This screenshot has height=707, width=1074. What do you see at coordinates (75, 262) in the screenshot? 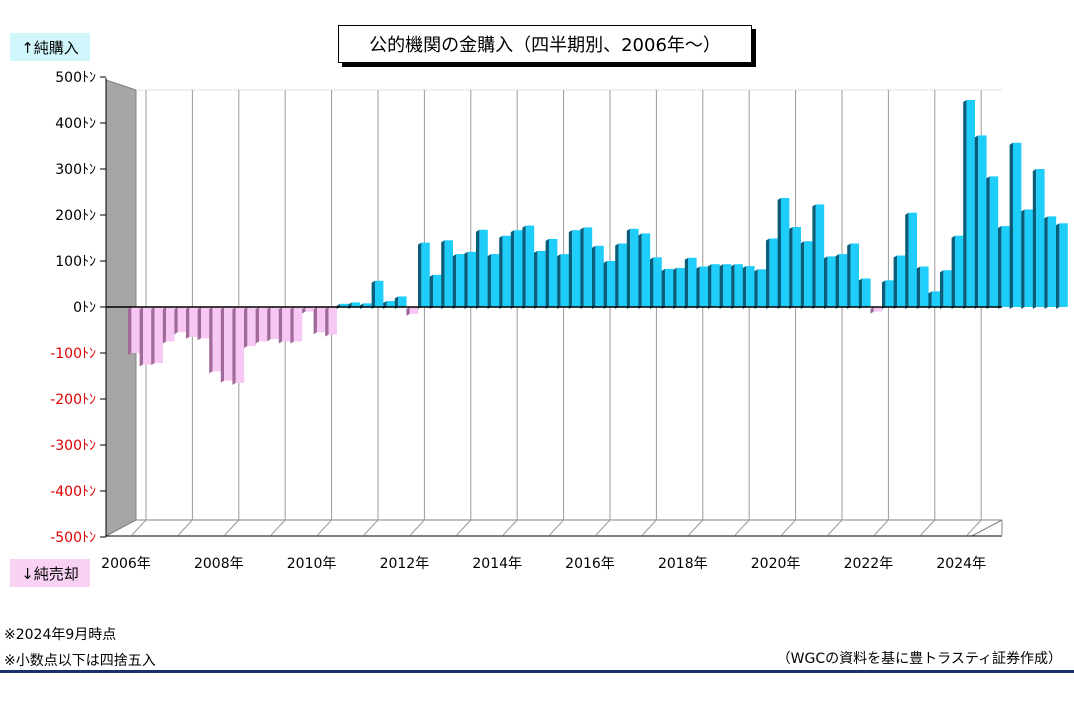
I see `y-tick-label: 100ﾄﾝ` at bounding box center [75, 262].